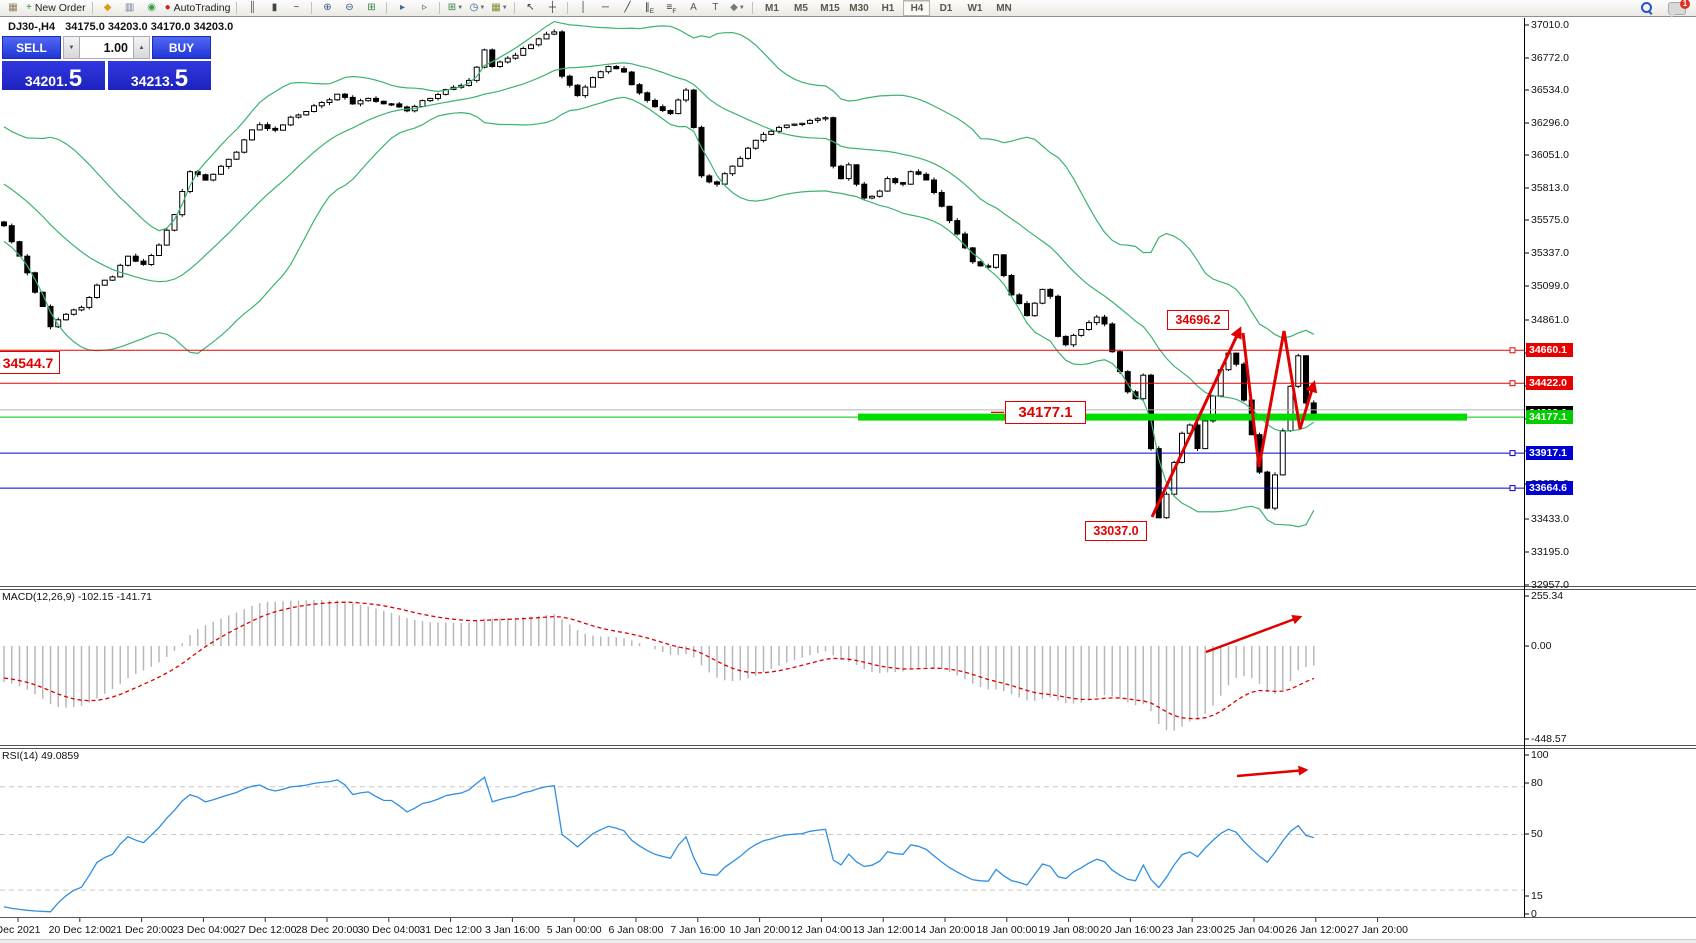 The width and height of the screenshot is (1696, 943). What do you see at coordinates (46, 80) in the screenshot?
I see `bid-price: 34201.` at bounding box center [46, 80].